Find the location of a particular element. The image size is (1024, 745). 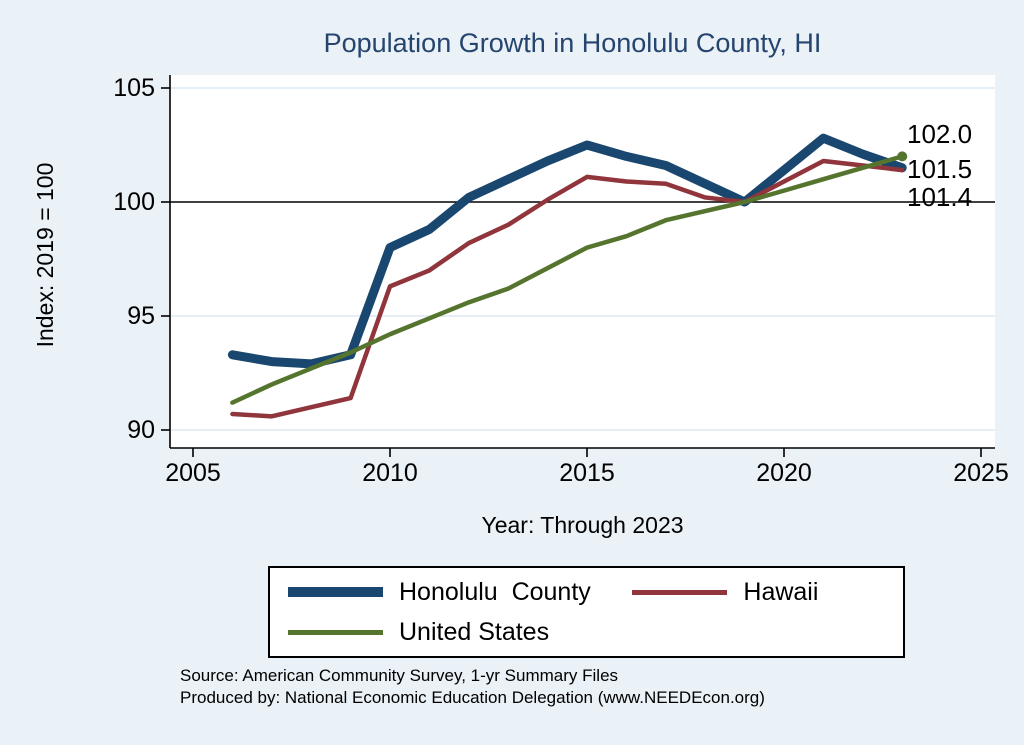

honolulu-county-line-swatch is located at coordinates (335, 592).